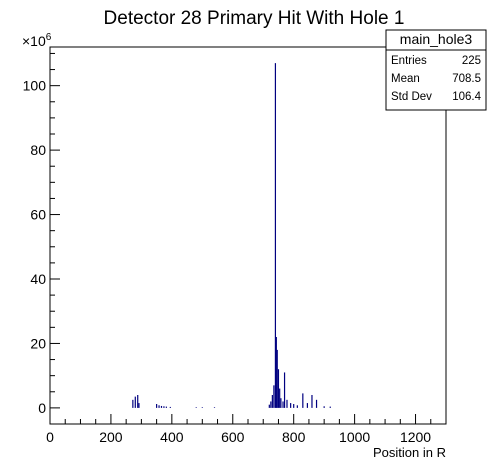  I want to click on y-tick-label: 60, so click(38, 215).